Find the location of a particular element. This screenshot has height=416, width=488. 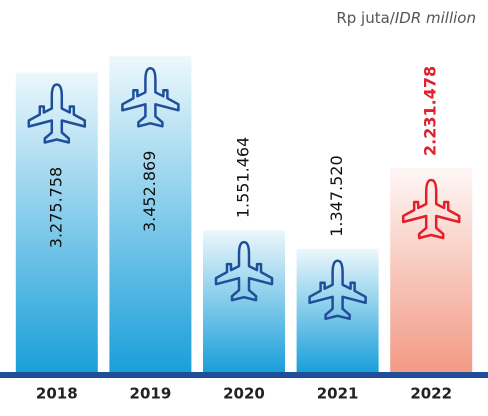

x-tick-label: 2022 is located at coordinates (431, 394).